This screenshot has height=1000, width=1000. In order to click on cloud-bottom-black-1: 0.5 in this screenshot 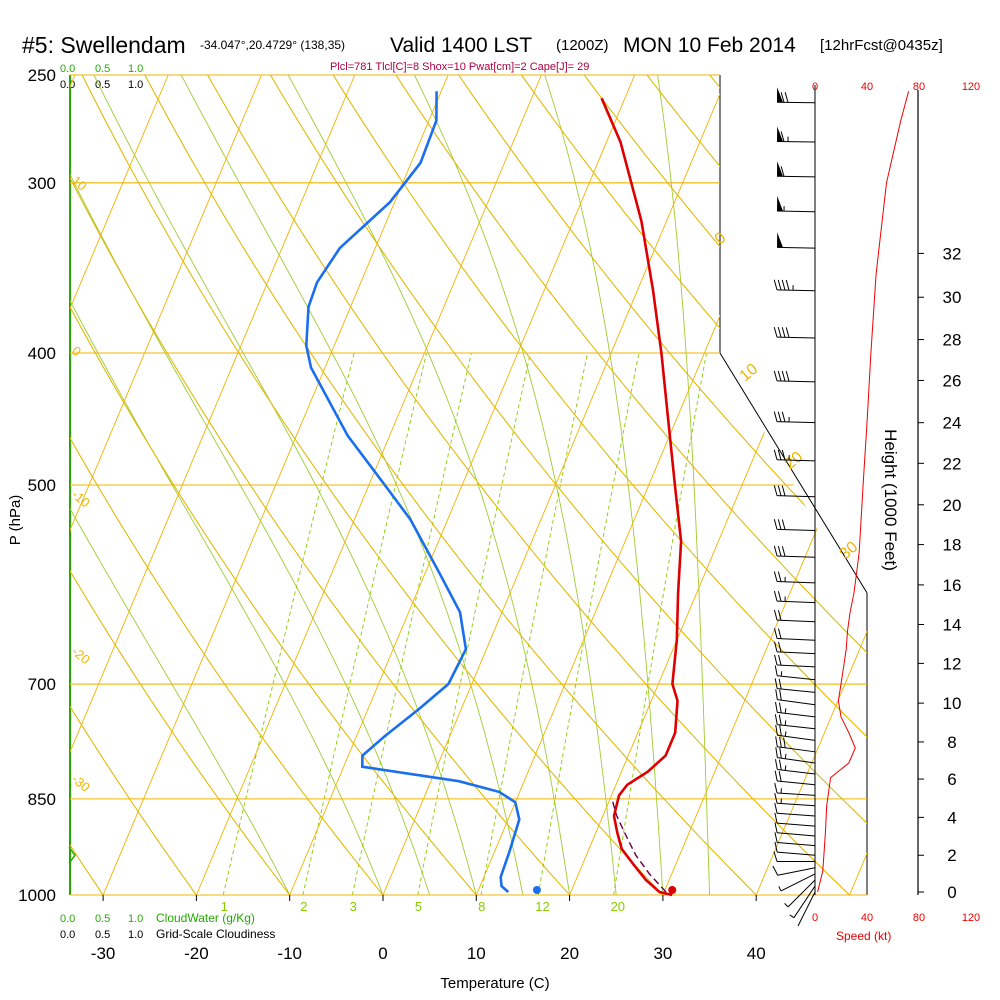, I will do `click(102, 935)`.